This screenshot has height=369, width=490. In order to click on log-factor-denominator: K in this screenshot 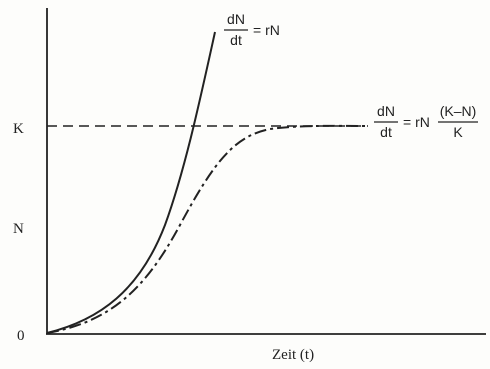, I will do `click(458, 132)`.